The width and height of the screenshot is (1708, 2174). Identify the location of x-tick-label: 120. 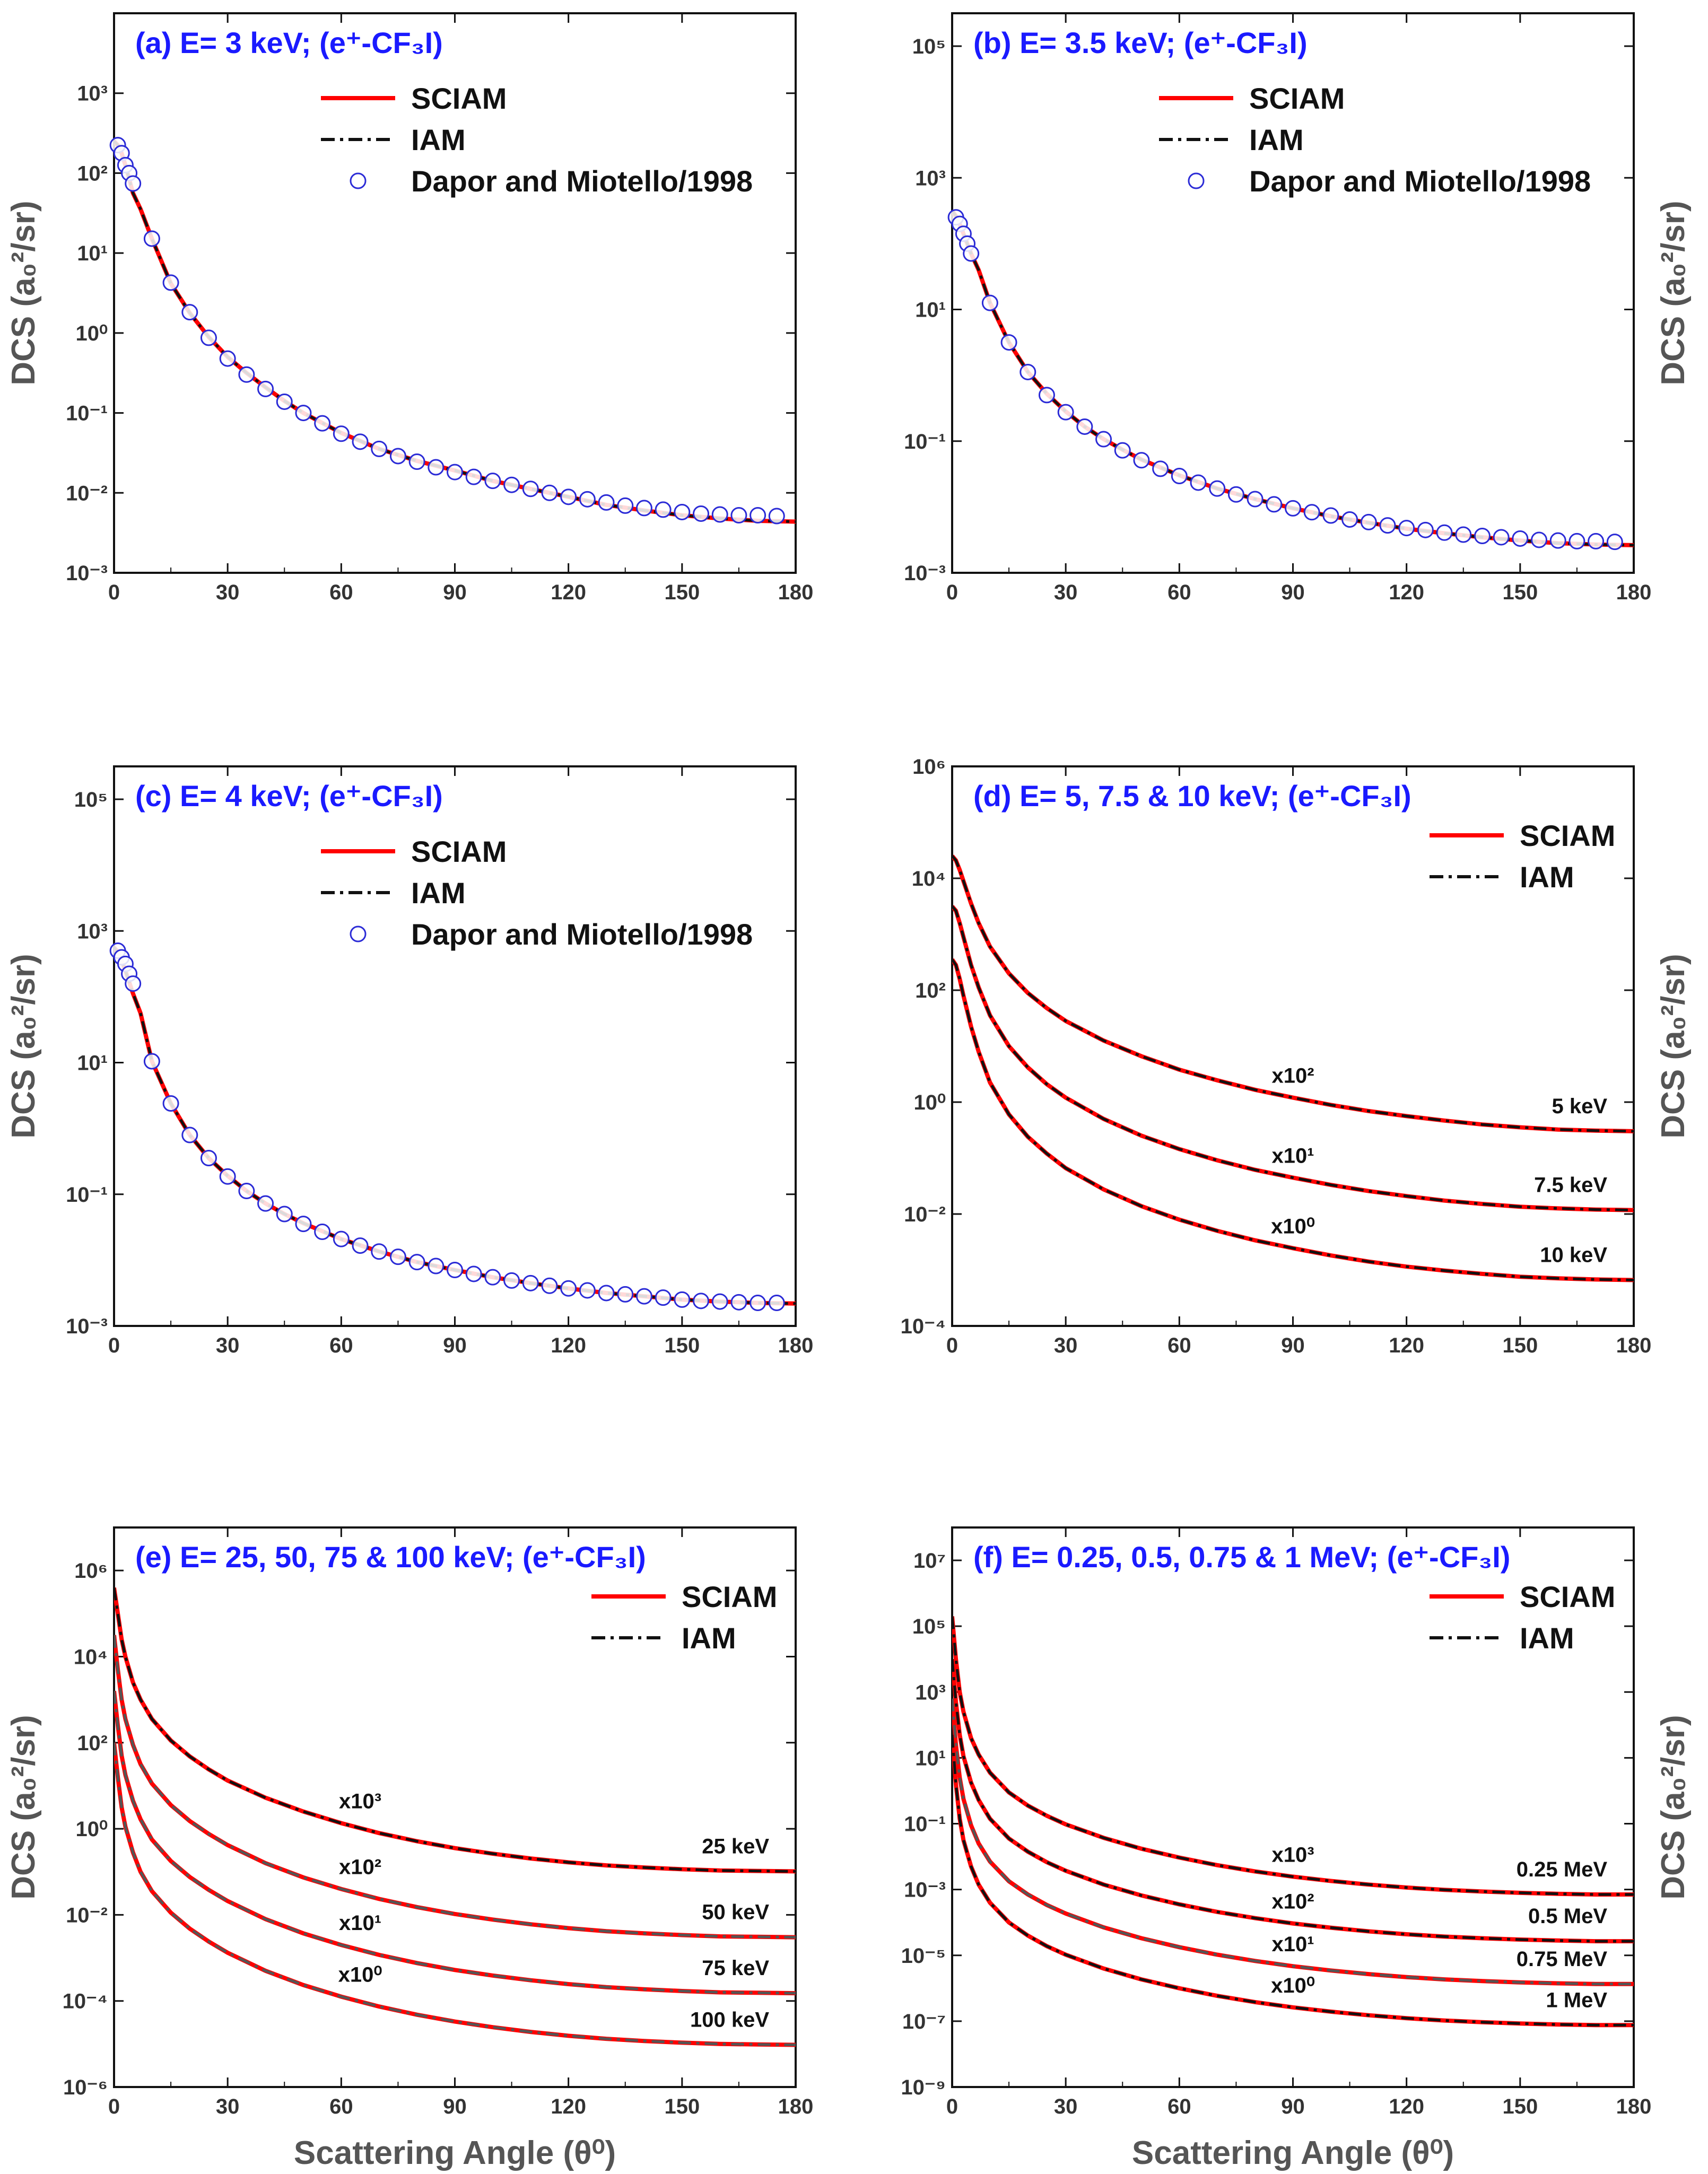
(1407, 1345).